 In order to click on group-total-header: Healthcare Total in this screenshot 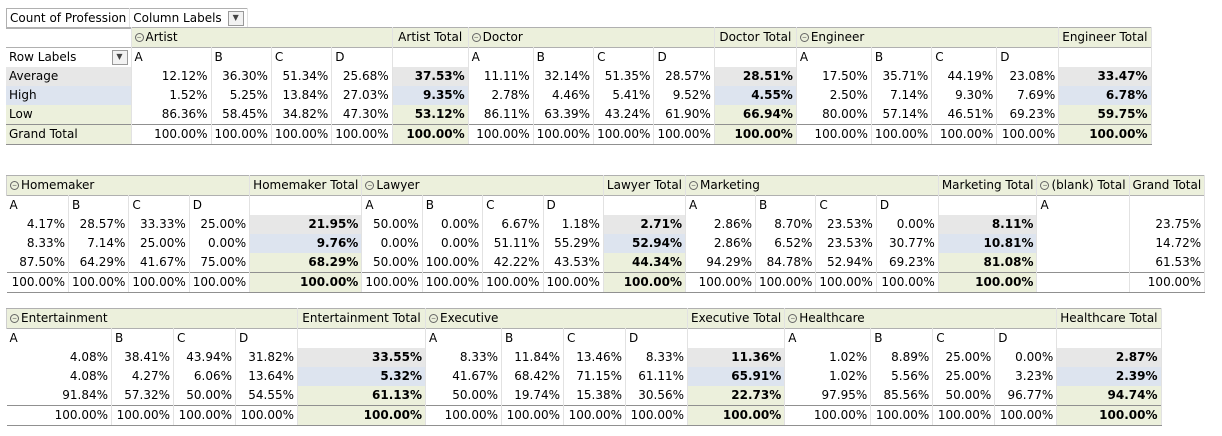, I will do `click(1109, 318)`.